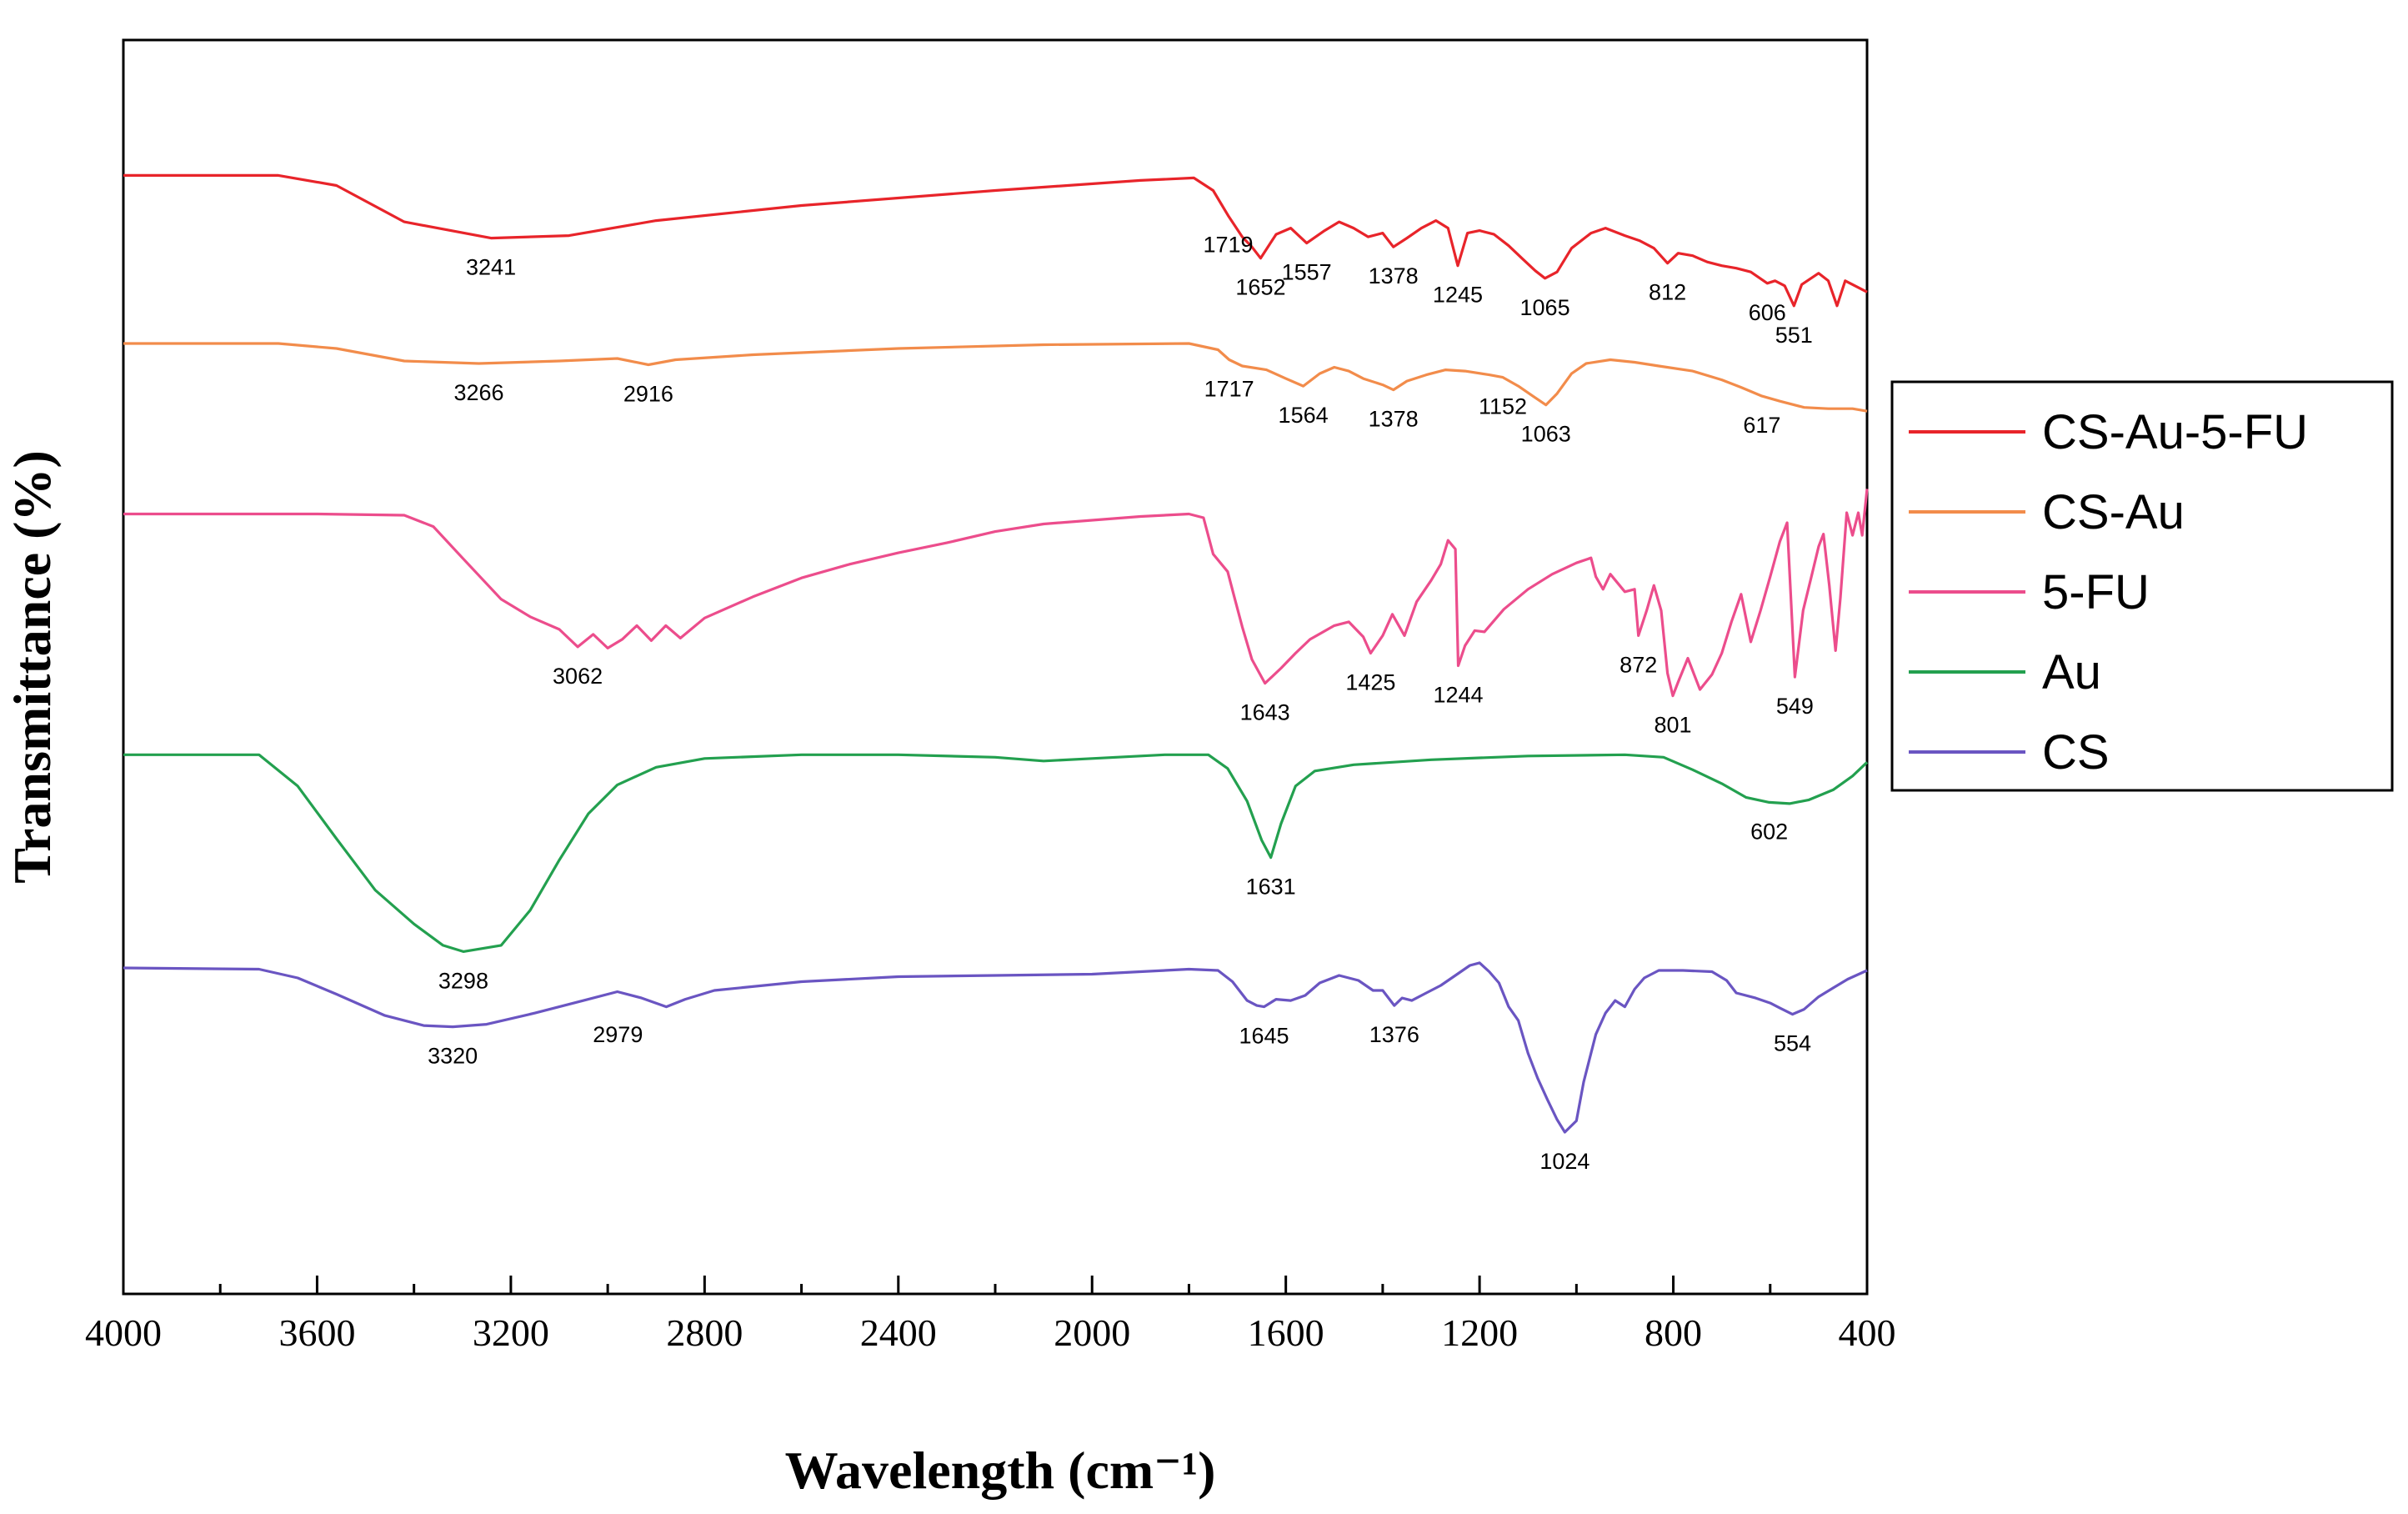 The image size is (2408, 1514). What do you see at coordinates (1761, 425) in the screenshot?
I see `peak-label: 617` at bounding box center [1761, 425].